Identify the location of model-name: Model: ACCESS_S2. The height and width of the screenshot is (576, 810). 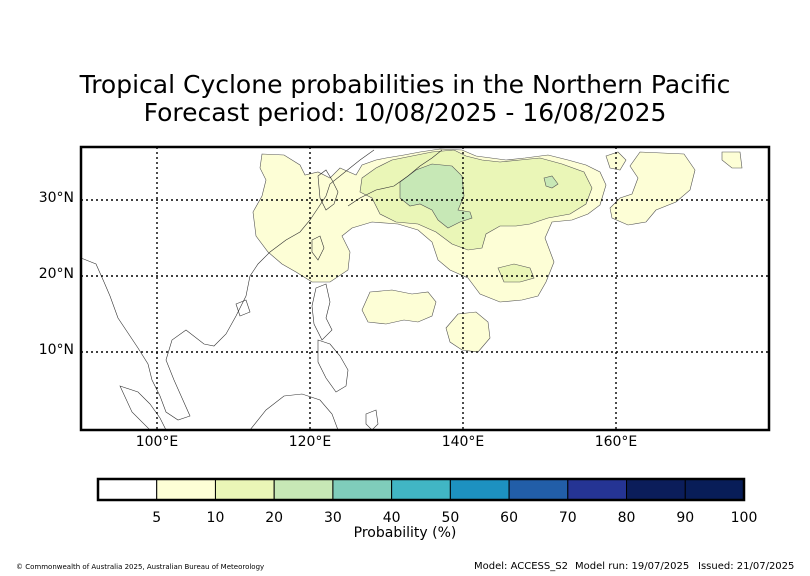
(521, 566).